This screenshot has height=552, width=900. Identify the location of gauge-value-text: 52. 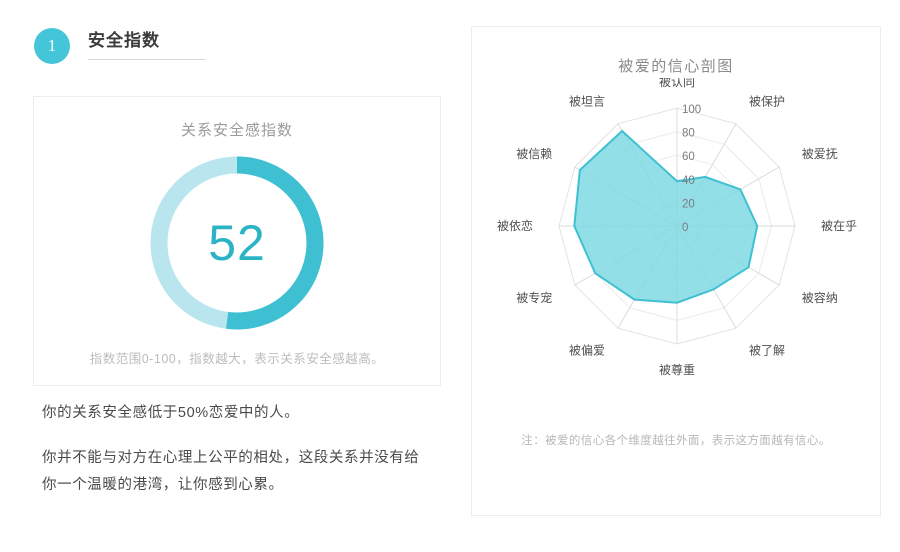
(237, 243).